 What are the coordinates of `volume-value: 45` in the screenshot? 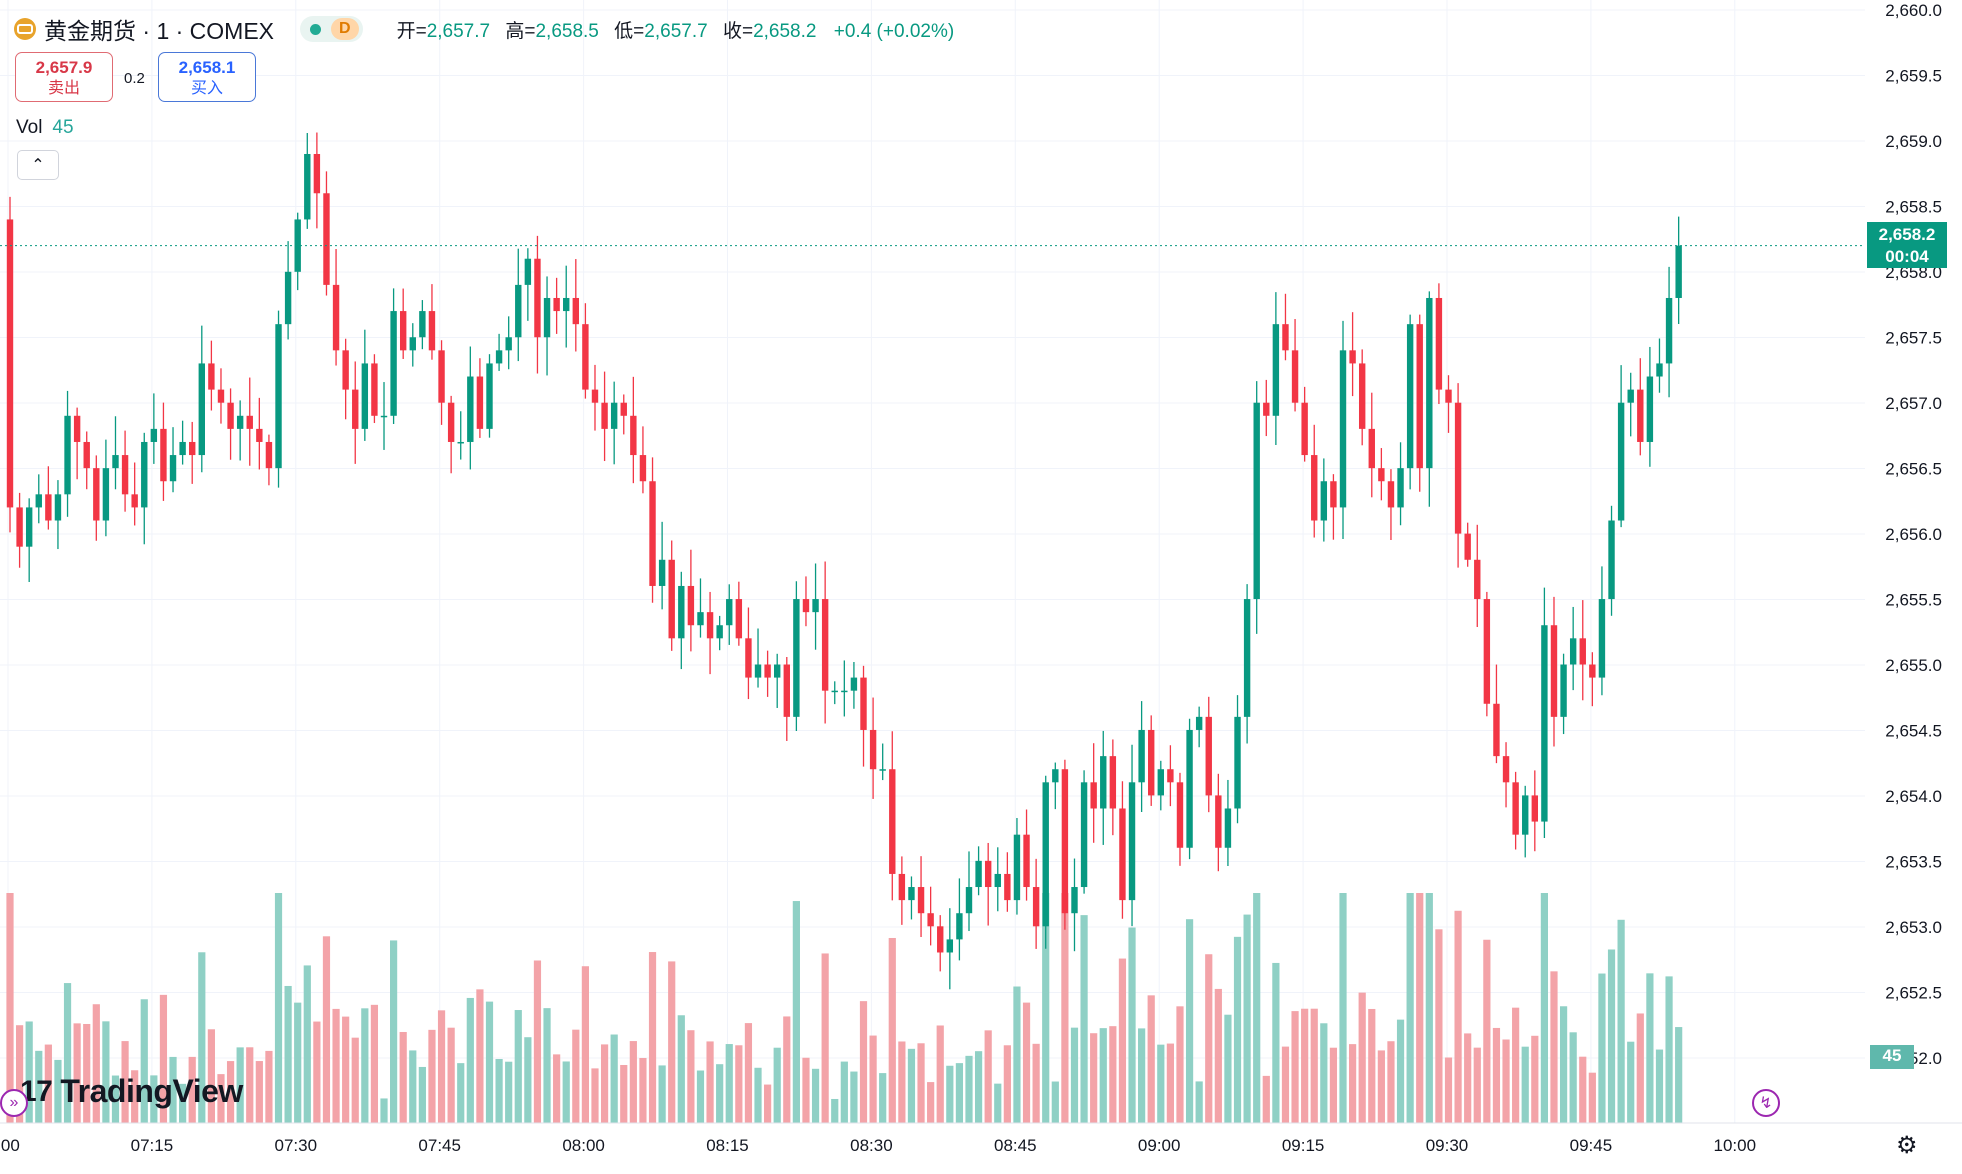 It's located at (63, 127).